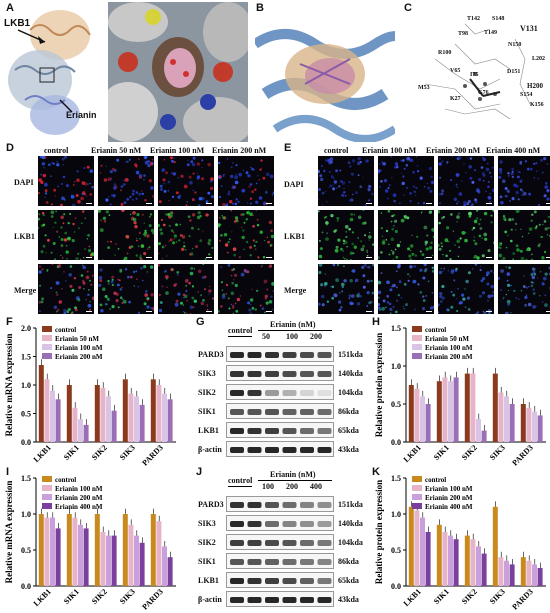 Image resolution: width=550 pixels, height=613 pixels. I want to click on x-tick-label: LKB1, so click(412, 453).